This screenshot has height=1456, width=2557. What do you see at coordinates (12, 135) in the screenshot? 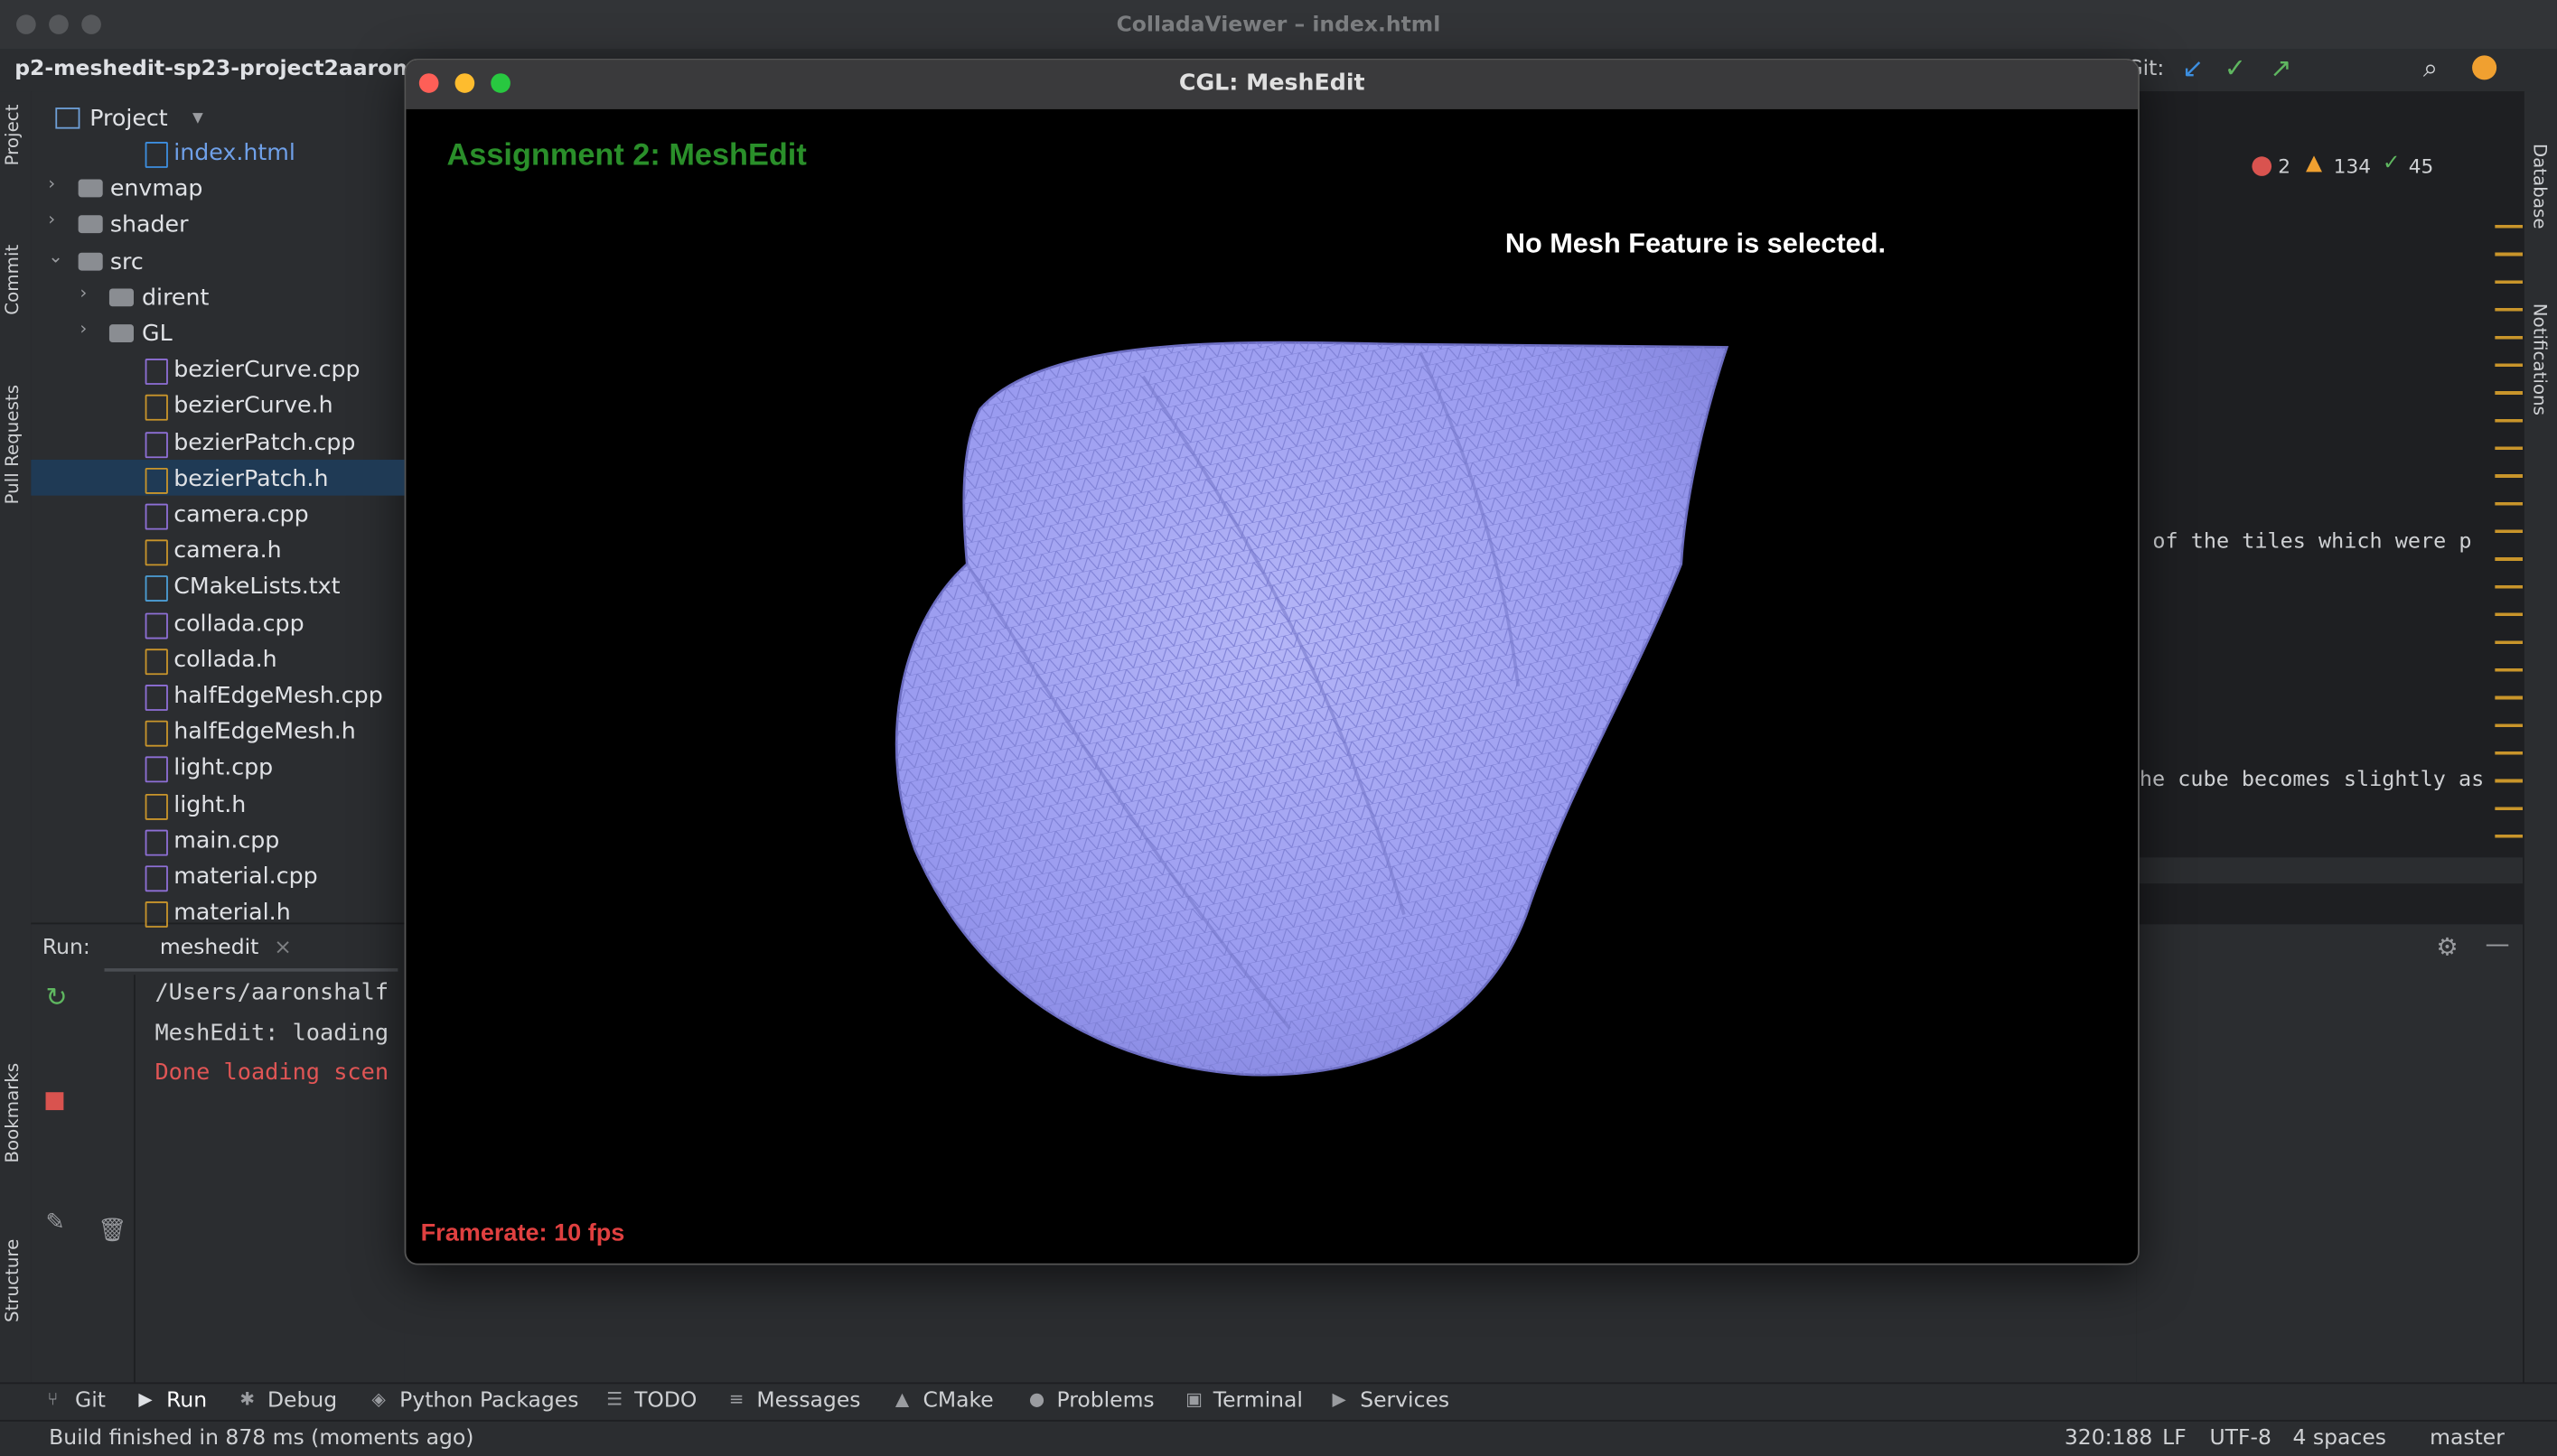
I see `side-tool: Project` at bounding box center [12, 135].